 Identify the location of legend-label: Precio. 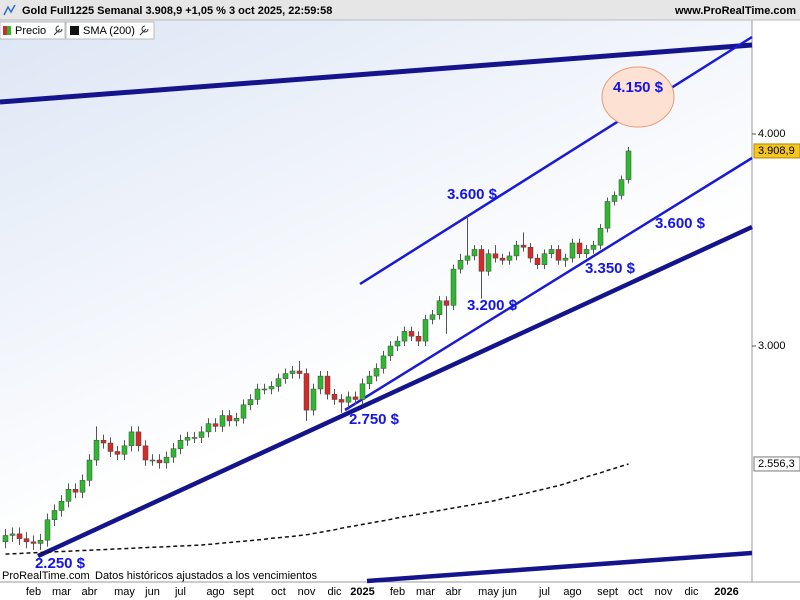
(30, 31).